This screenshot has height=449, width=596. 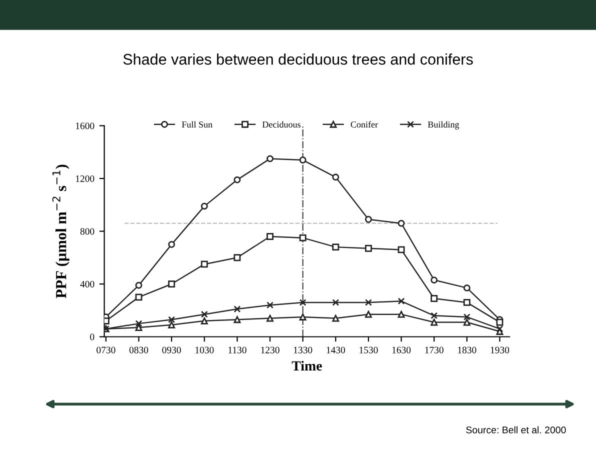 I want to click on x-tick-label: 0930, so click(x=171, y=350).